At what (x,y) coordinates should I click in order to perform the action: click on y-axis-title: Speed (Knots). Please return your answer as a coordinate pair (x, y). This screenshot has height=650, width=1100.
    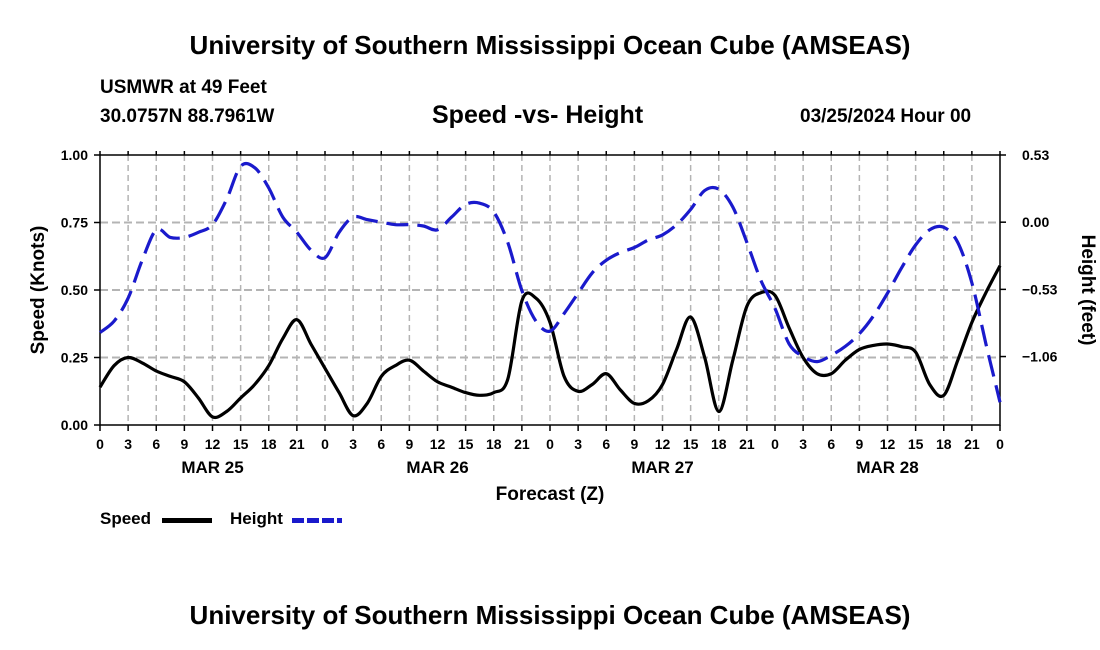
    Looking at the image, I should click on (38, 290).